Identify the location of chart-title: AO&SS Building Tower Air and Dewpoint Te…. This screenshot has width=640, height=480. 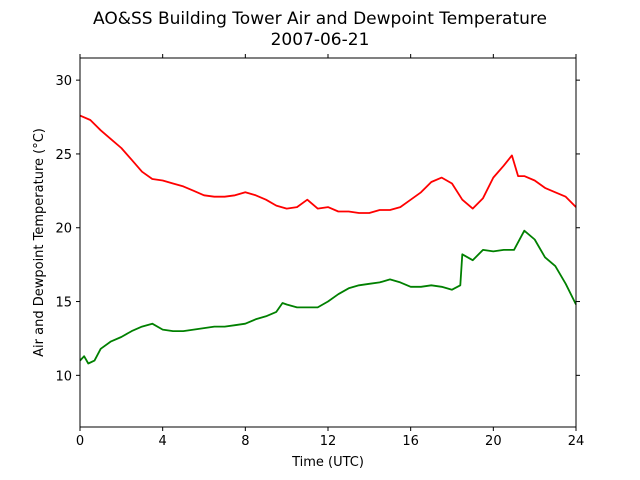
(320, 19).